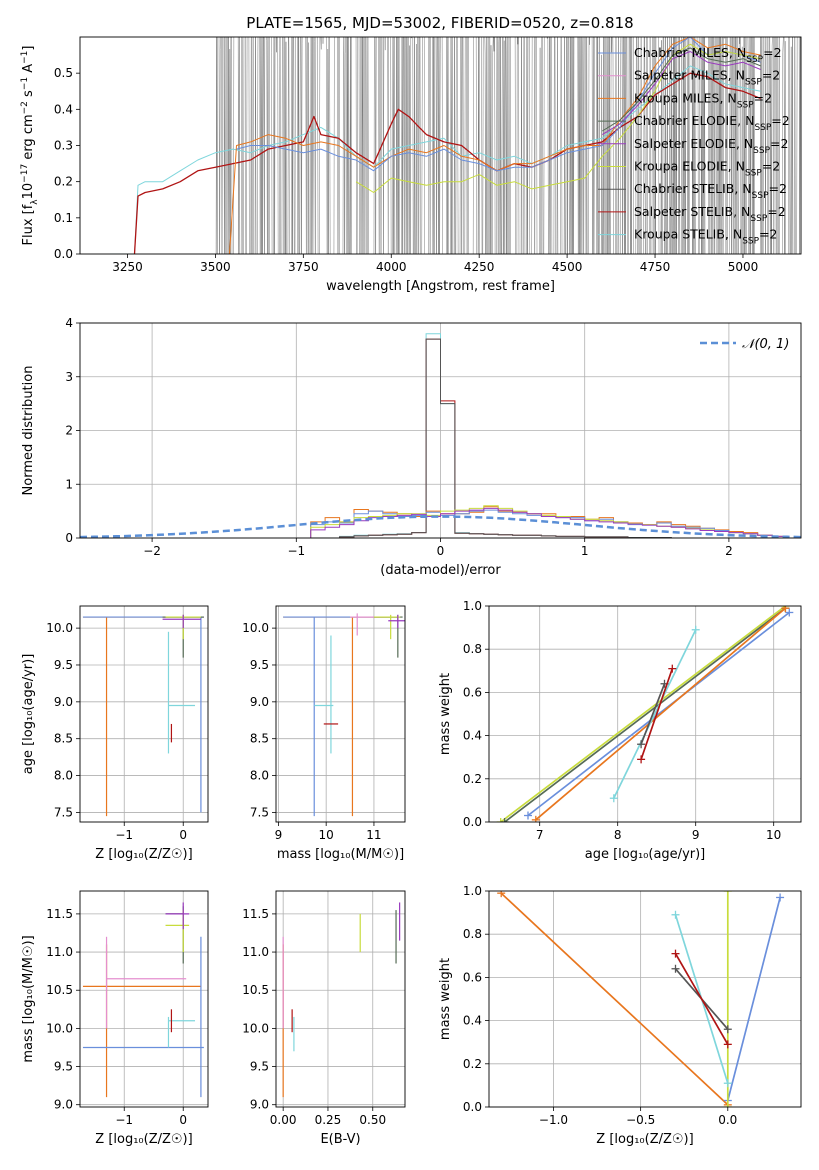 The height and width of the screenshot is (1170, 819). Describe the element at coordinates (585, 551) in the screenshot. I see `x-tick-label: 1` at that location.